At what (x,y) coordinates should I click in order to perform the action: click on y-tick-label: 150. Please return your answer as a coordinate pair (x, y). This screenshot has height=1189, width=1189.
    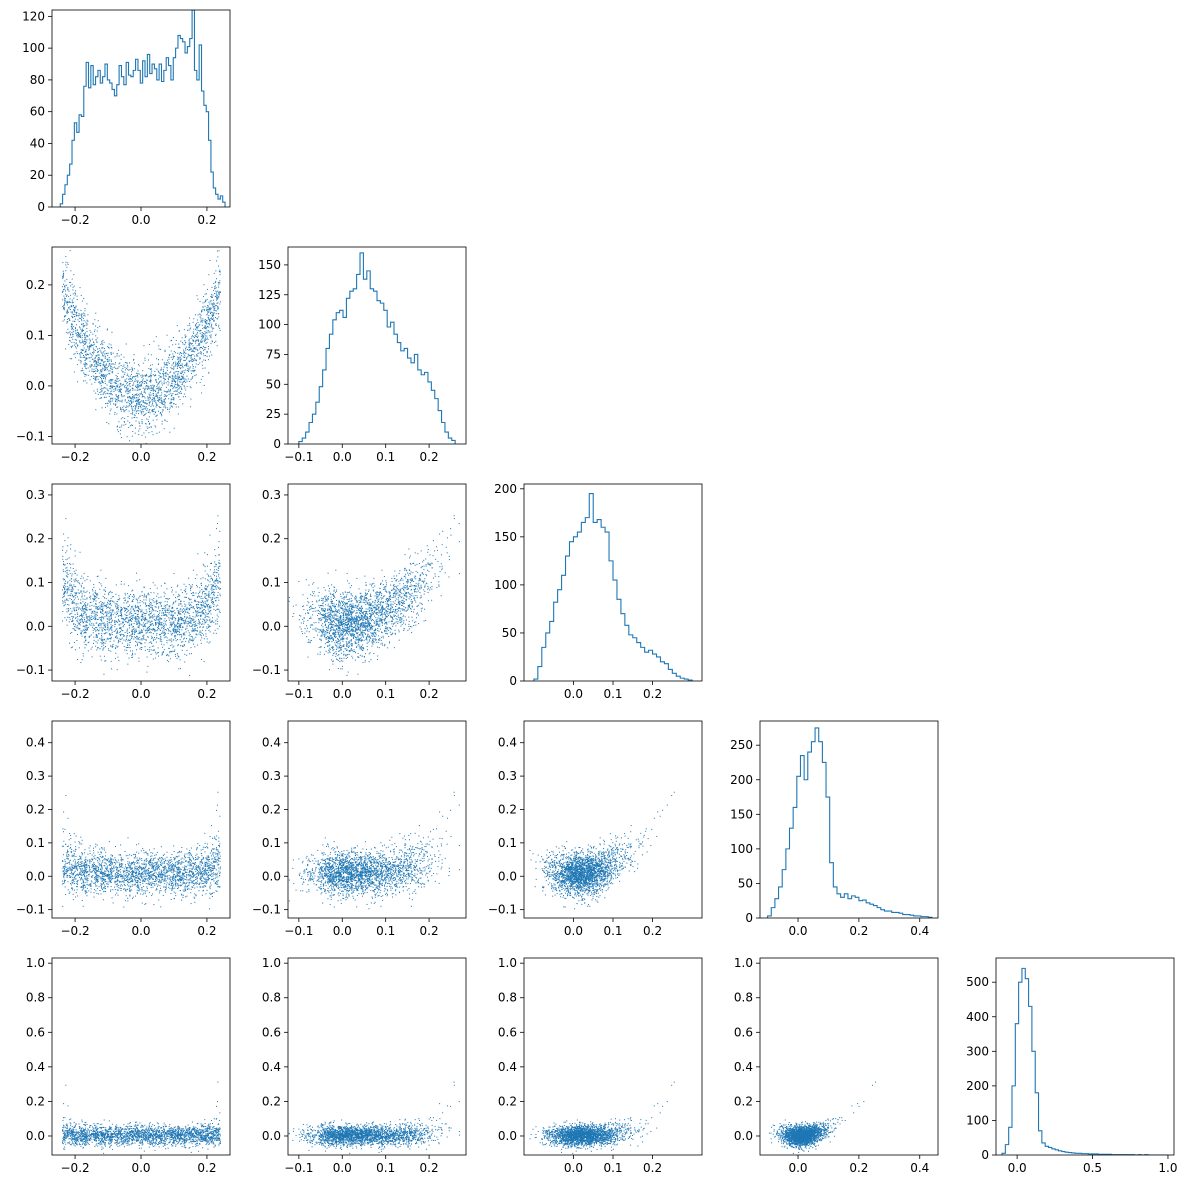
    Looking at the image, I should click on (269, 265).